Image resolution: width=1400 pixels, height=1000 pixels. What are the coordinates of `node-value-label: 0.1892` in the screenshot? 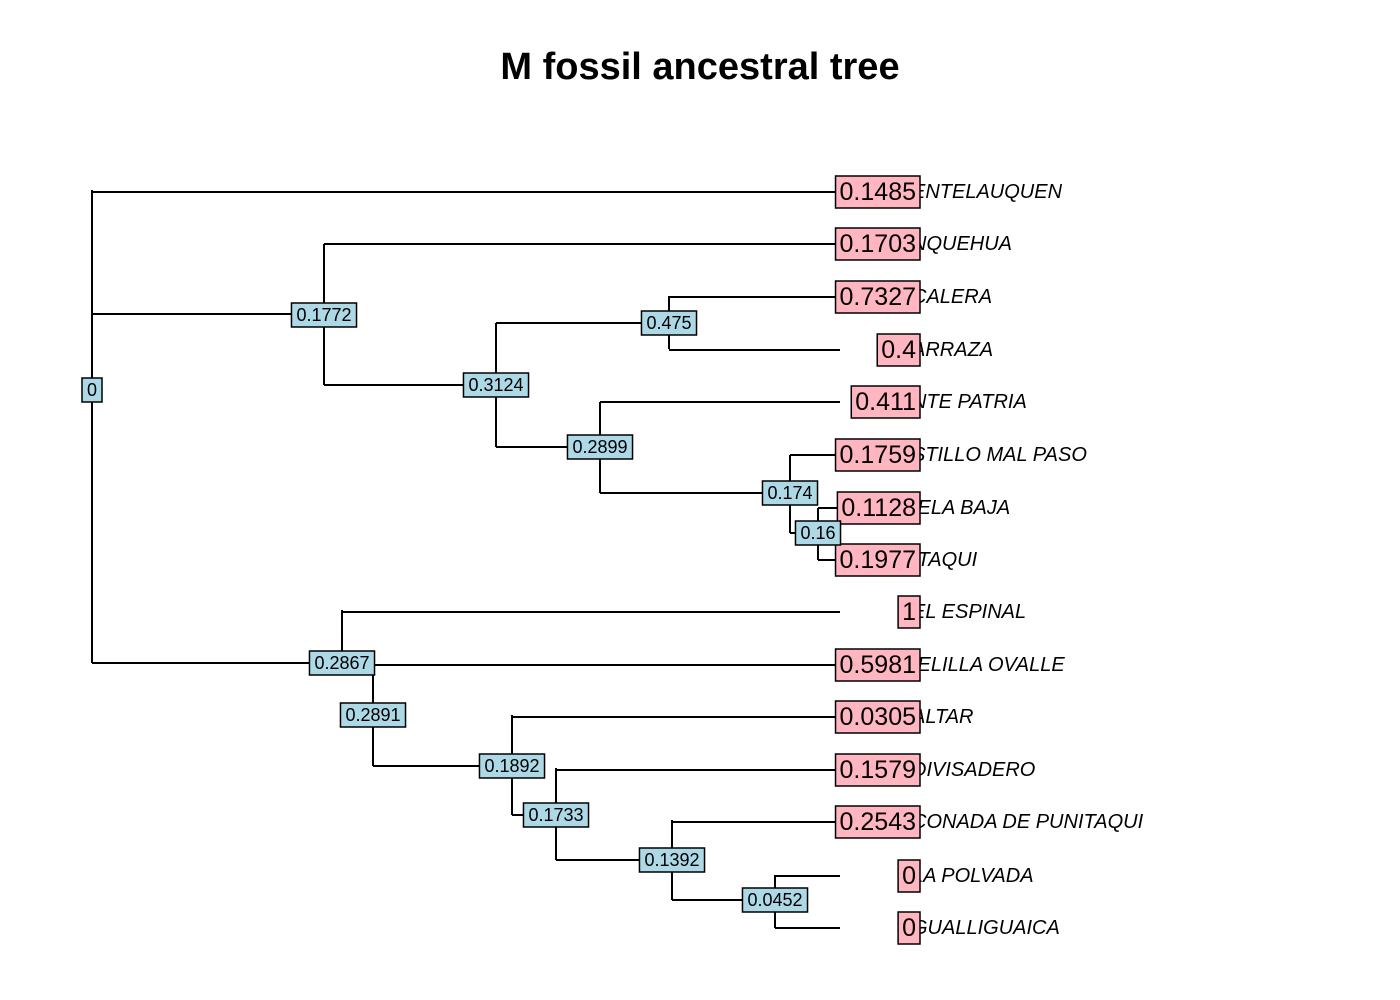 It's located at (512, 766).